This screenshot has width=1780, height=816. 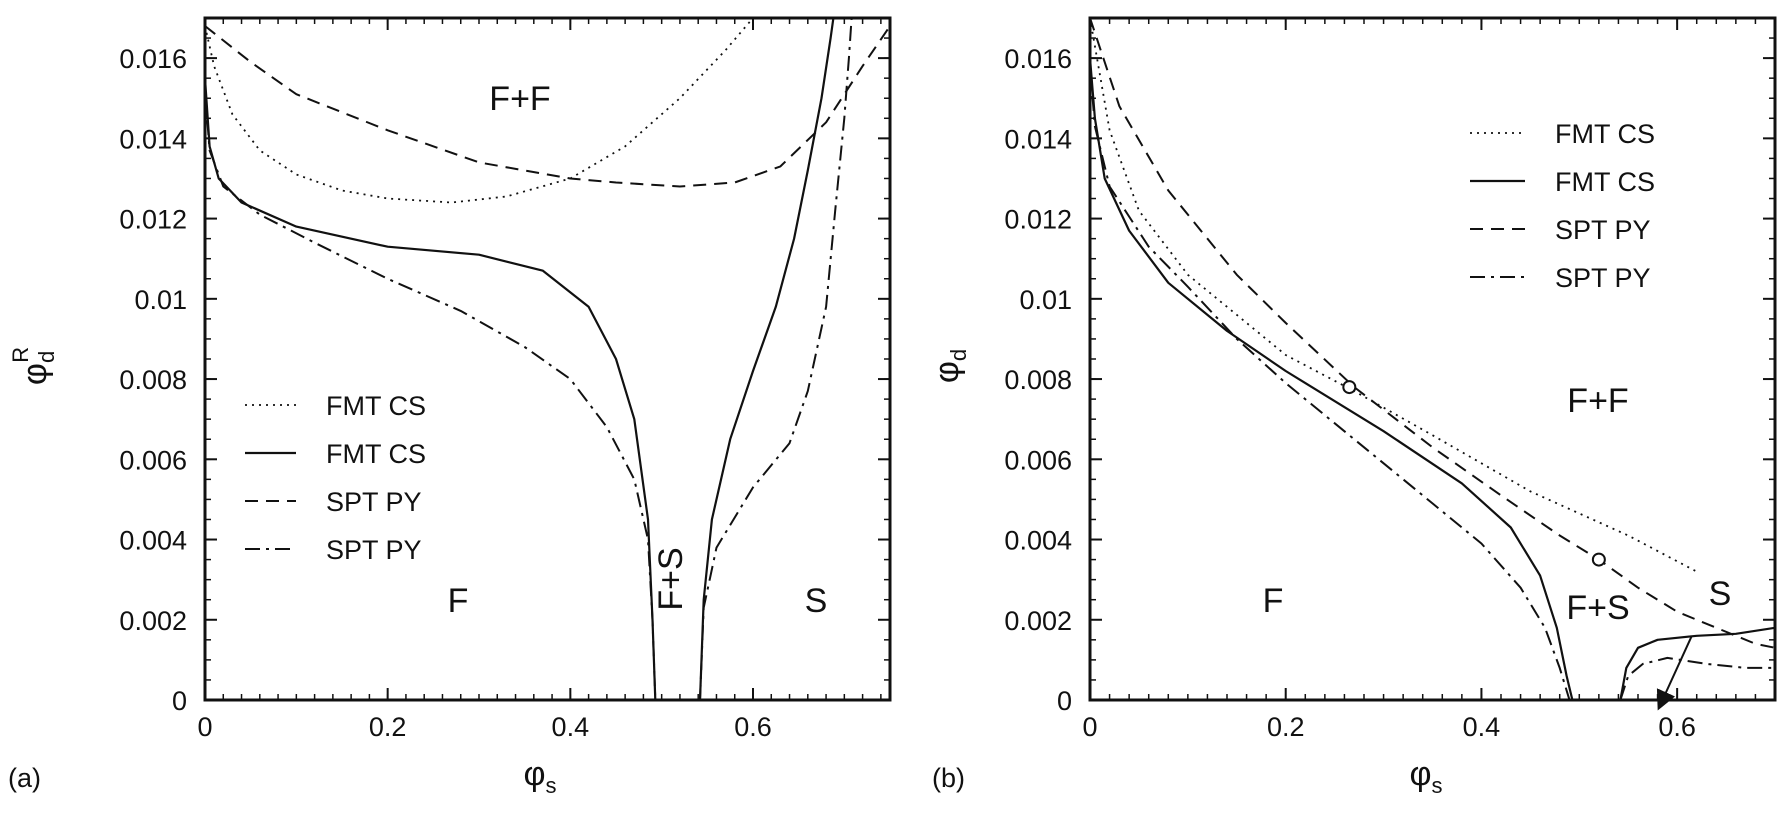 What do you see at coordinates (948, 778) in the screenshot?
I see `panel-label: (b)` at bounding box center [948, 778].